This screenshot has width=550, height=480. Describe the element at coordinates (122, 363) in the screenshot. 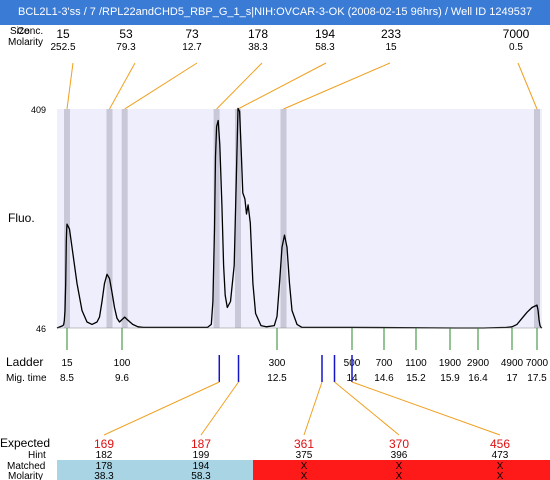

I see `ladder-size-label: 100` at that location.